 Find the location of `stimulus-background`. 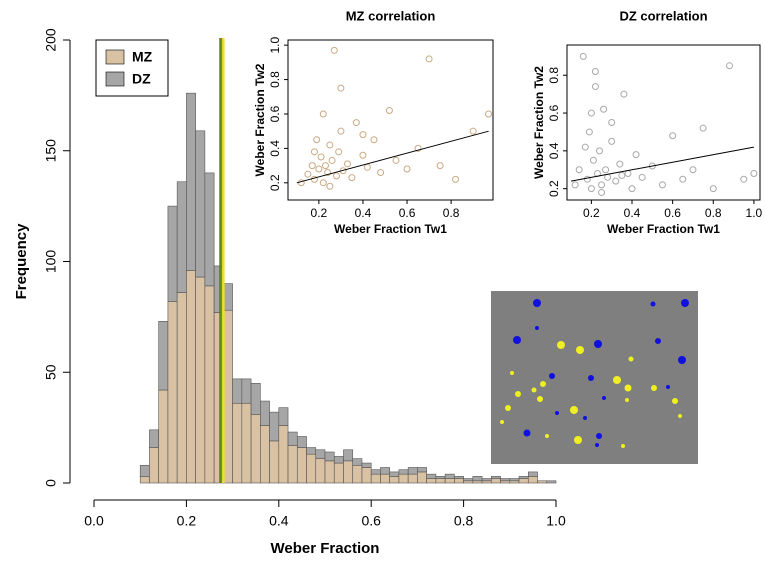

stimulus-background is located at coordinates (594, 377).